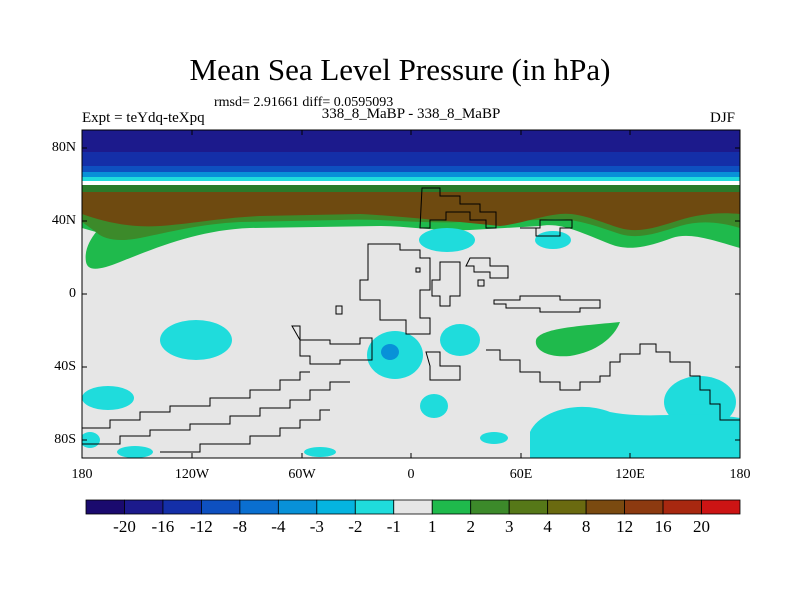 This screenshot has height=600, width=800. Describe the element at coordinates (547, 526) in the screenshot. I see `colorbar-label: 4` at that location.